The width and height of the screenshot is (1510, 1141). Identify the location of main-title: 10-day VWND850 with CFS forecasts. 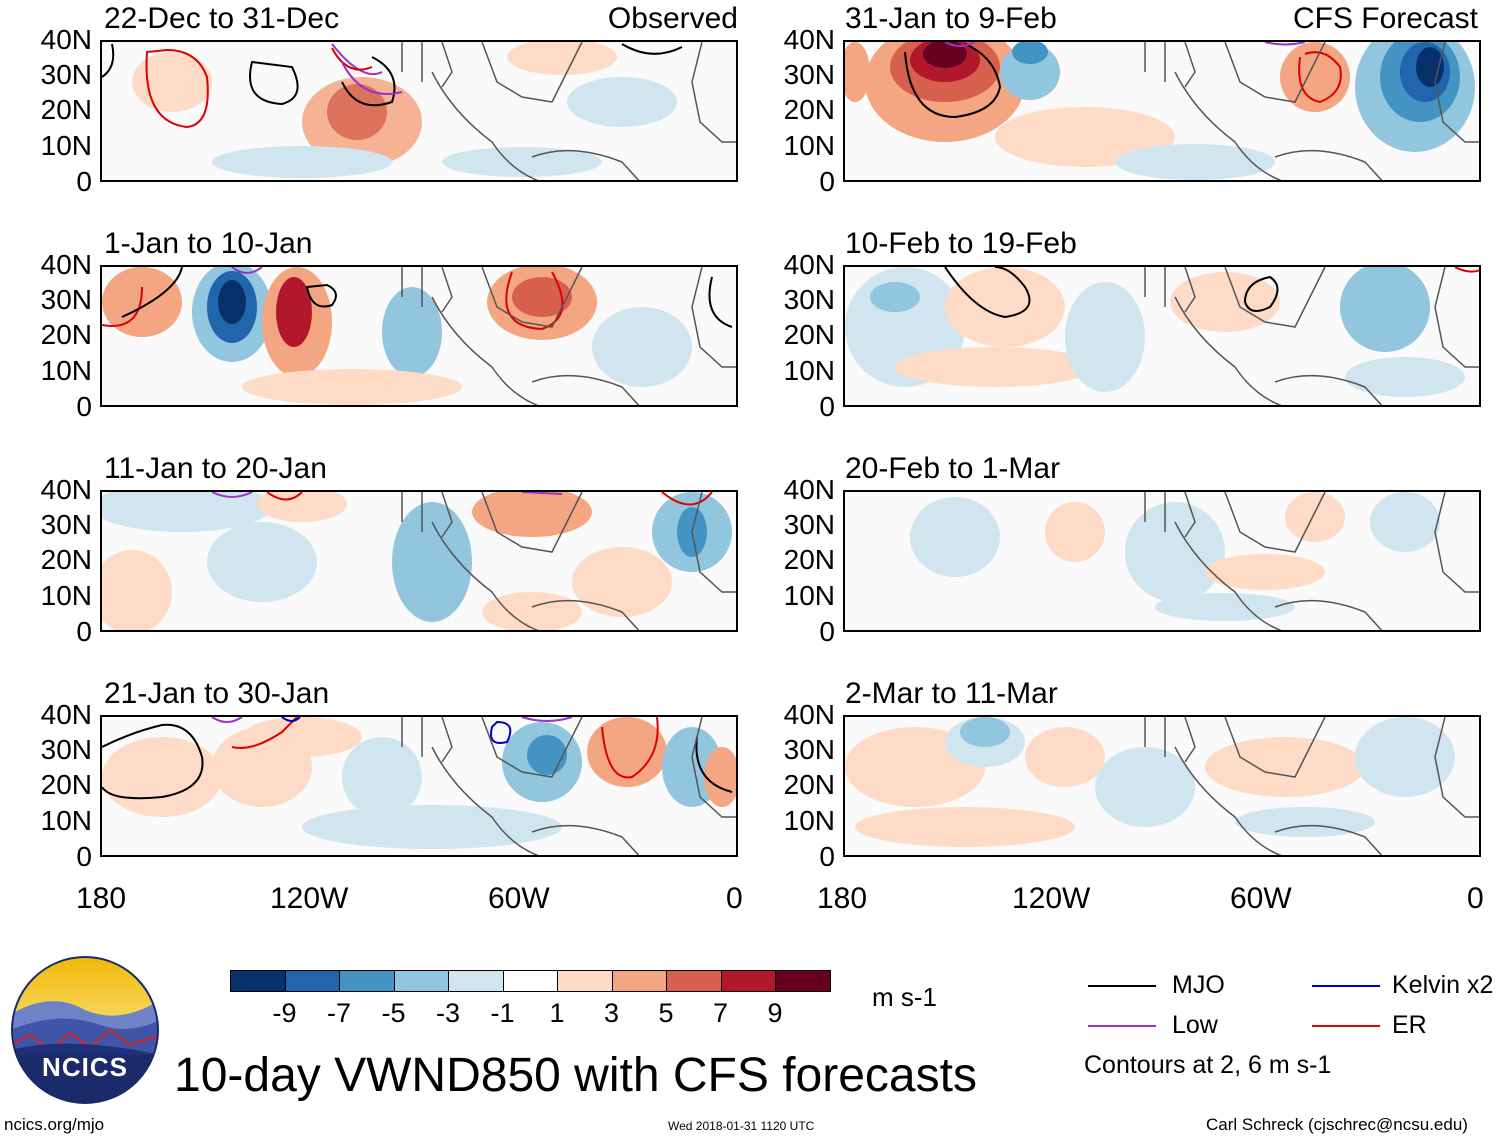
(575, 1075).